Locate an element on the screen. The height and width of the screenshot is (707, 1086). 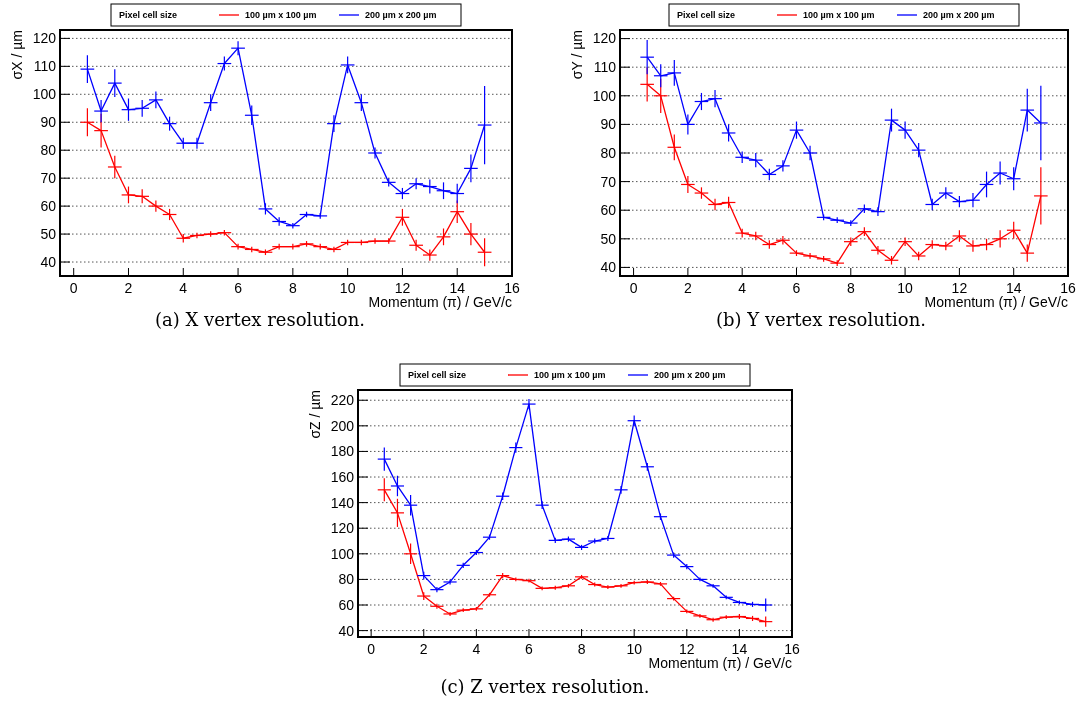
text: (c) Z vertex resolution. is located at coordinates (545, 686).